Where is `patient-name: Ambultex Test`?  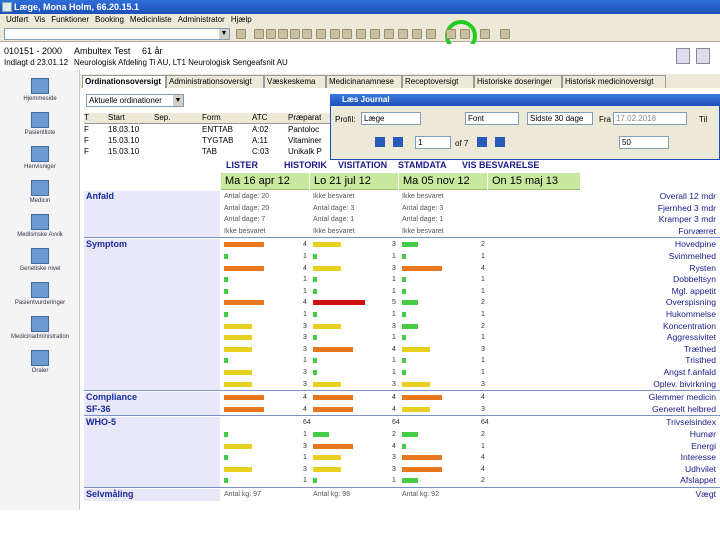
patient-name: Ambultex Test is located at coordinates (102, 51).